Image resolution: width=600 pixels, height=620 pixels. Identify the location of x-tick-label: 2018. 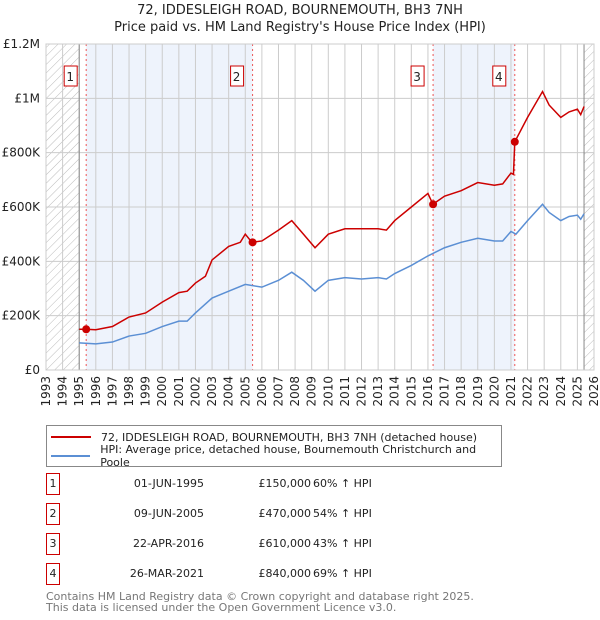
(461, 391).